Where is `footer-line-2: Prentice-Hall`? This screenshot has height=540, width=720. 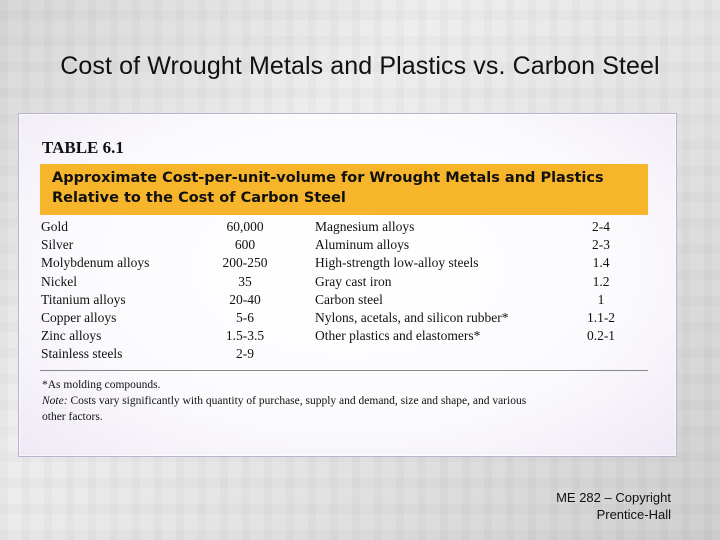 footer-line-2: Prentice-Hall is located at coordinates (633, 514).